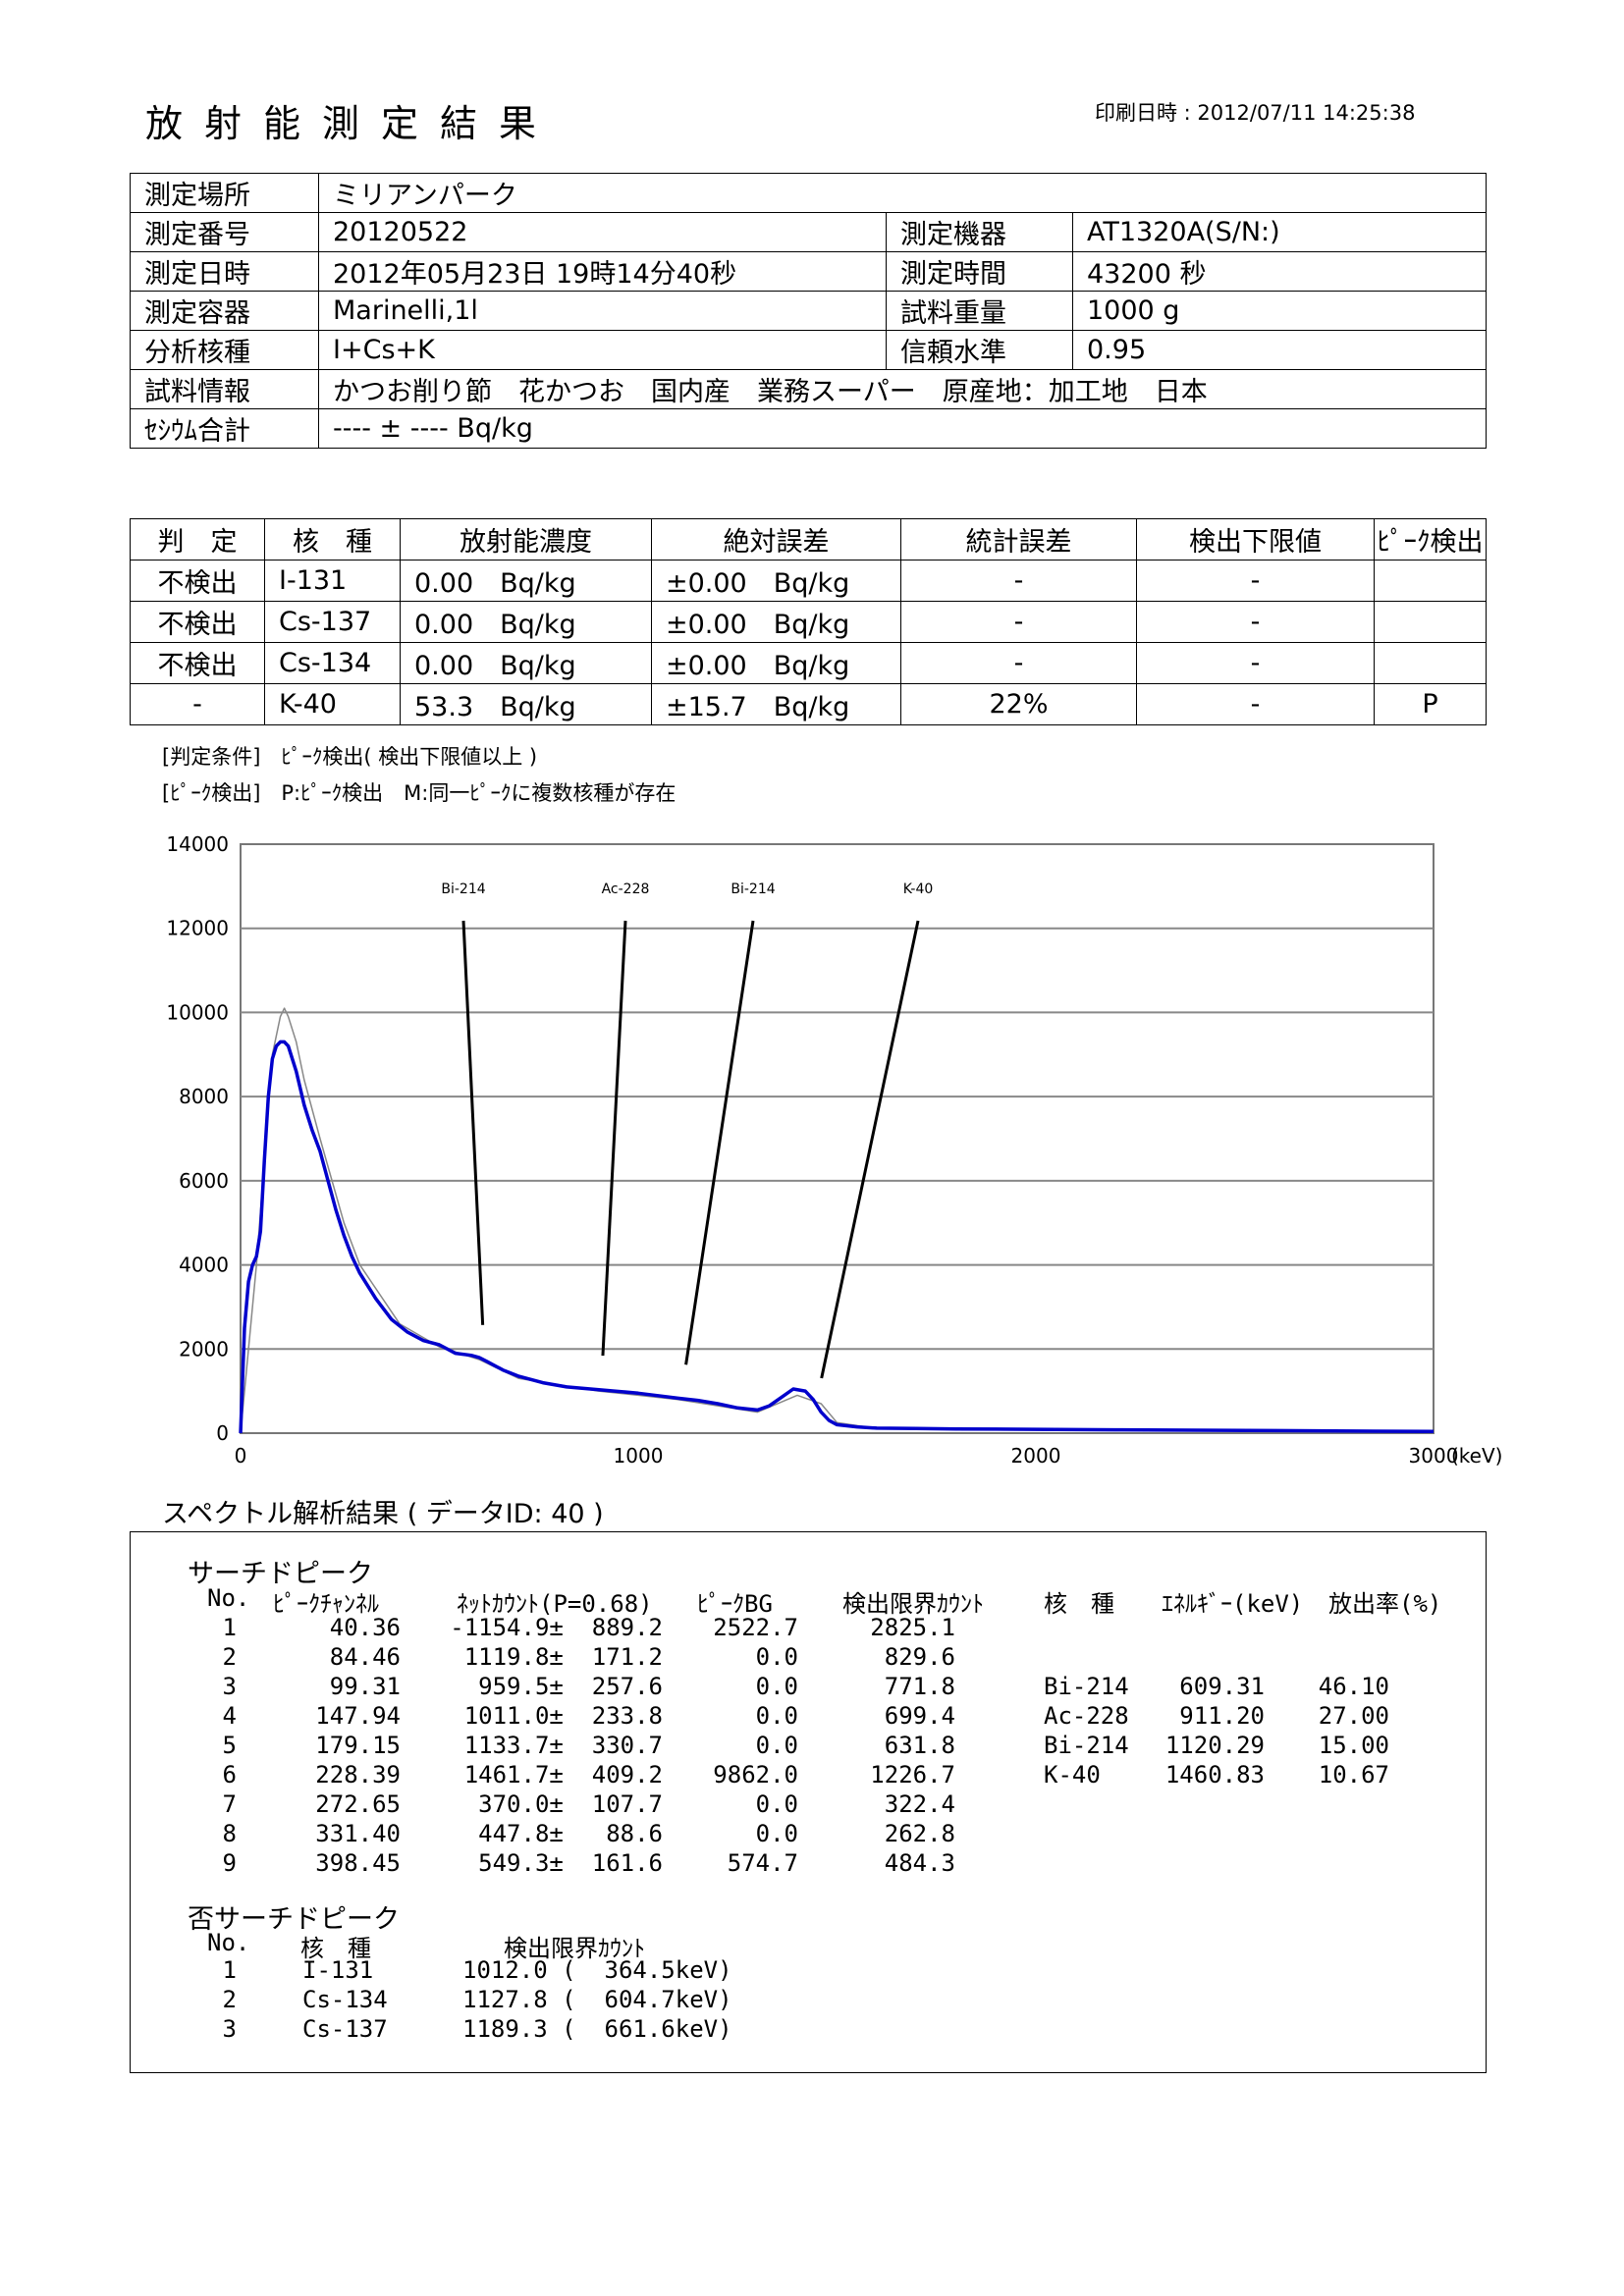  I want to click on header-cell: 検出下限値, so click(1255, 539).